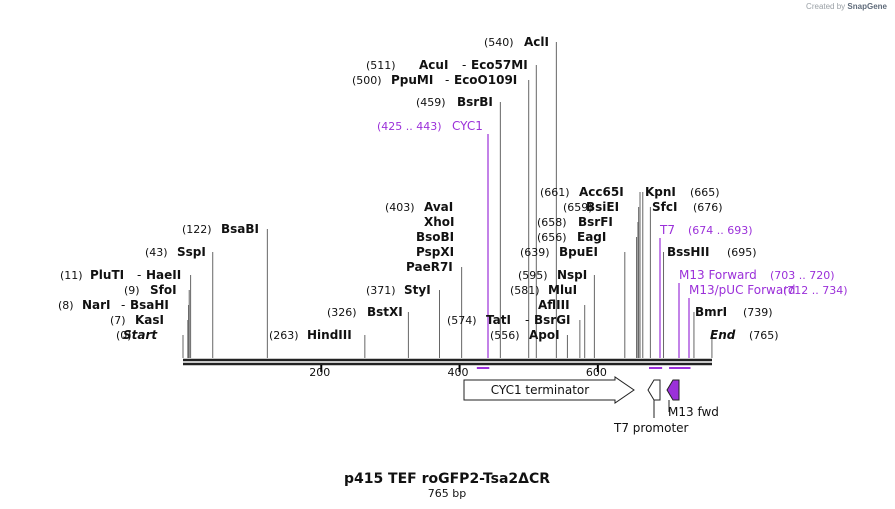 Image resolution: width=895 pixels, height=509 pixels. Describe the element at coordinates (693, 412) in the screenshot. I see `feature-label-m13-fwd: M13 fwd` at that location.